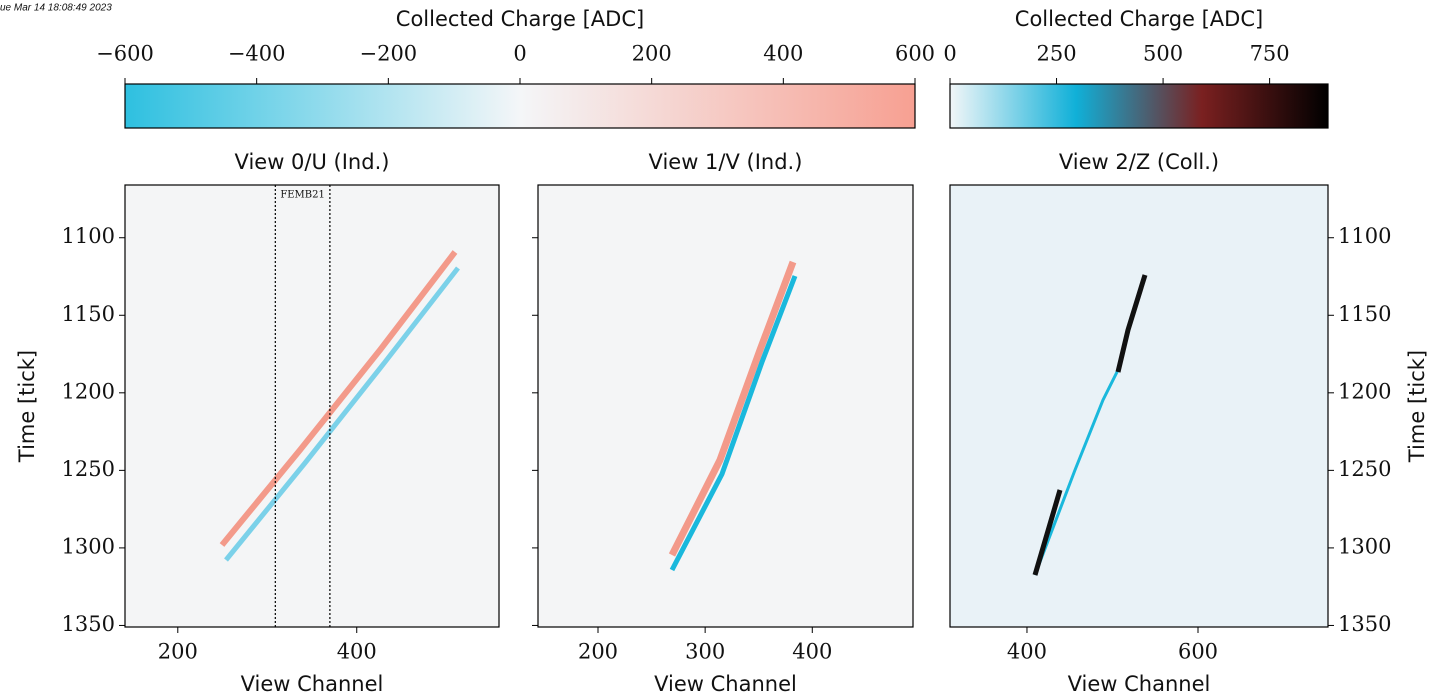 The width and height of the screenshot is (1433, 699). What do you see at coordinates (1198, 652) in the screenshot?
I see `x-tick-label: 600` at bounding box center [1198, 652].